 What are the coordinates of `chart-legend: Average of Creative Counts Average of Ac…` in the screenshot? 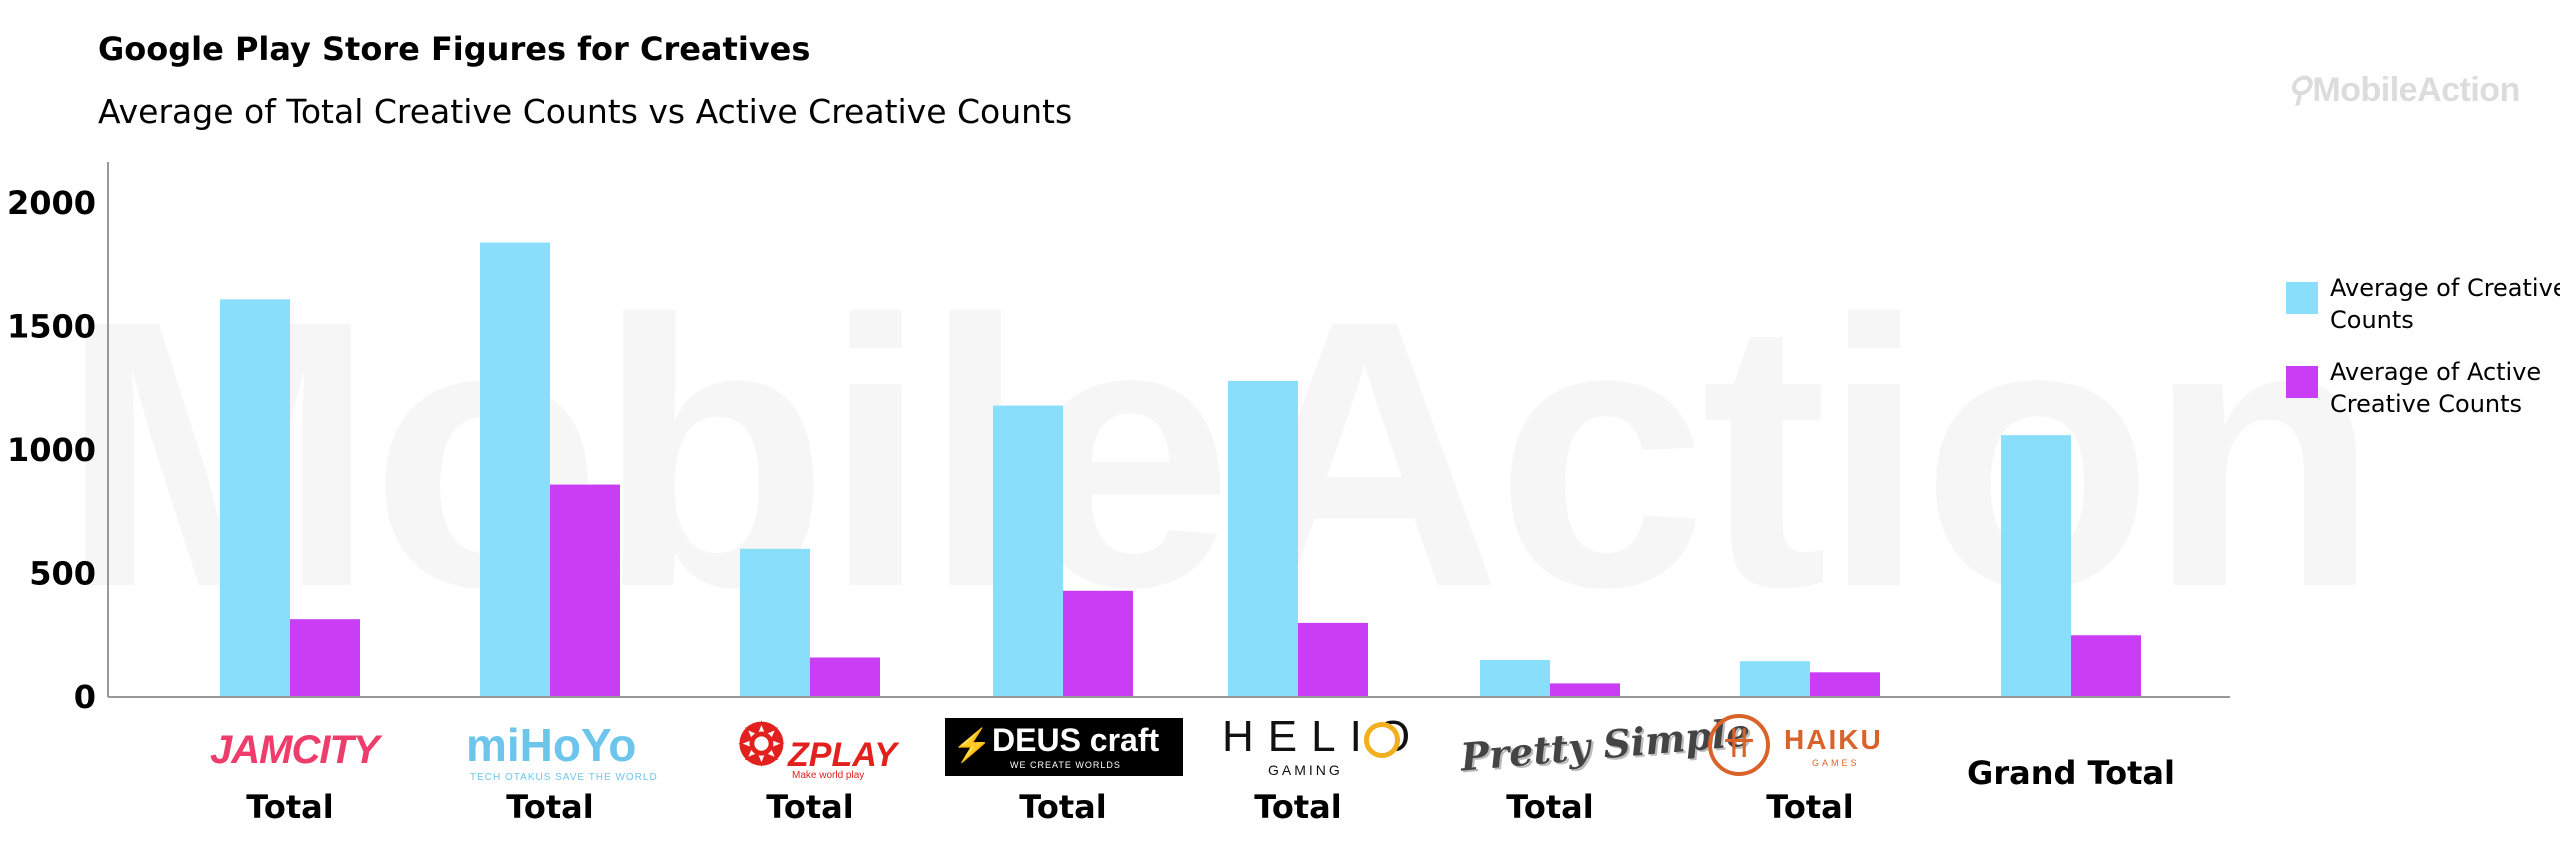 It's located at (2423, 356).